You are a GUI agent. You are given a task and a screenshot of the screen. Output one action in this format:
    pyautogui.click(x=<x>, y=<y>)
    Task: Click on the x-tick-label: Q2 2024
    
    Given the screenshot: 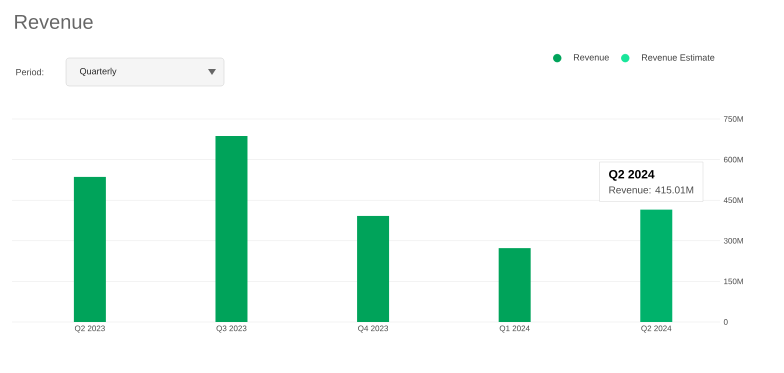 What is the action you would take?
    pyautogui.click(x=656, y=329)
    